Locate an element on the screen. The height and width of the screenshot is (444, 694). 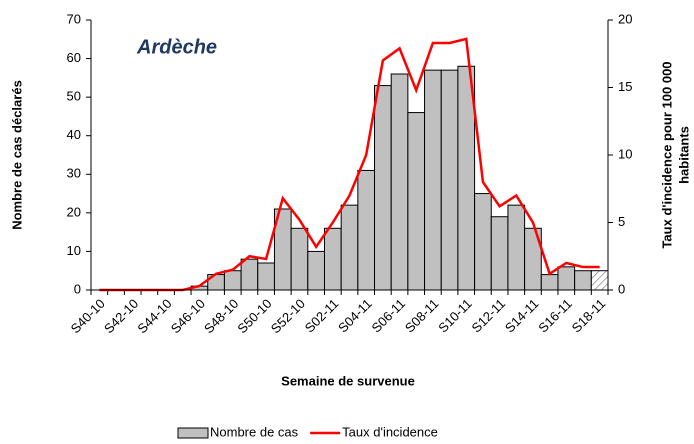
legend-label: Taux d'incidence is located at coordinates (390, 431).